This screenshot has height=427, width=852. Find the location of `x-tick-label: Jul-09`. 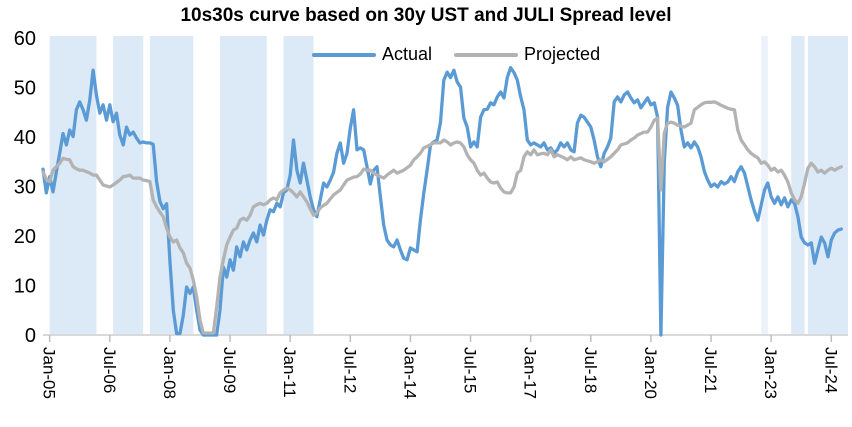

x-tick-label: Jul-09 is located at coordinates (229, 370).